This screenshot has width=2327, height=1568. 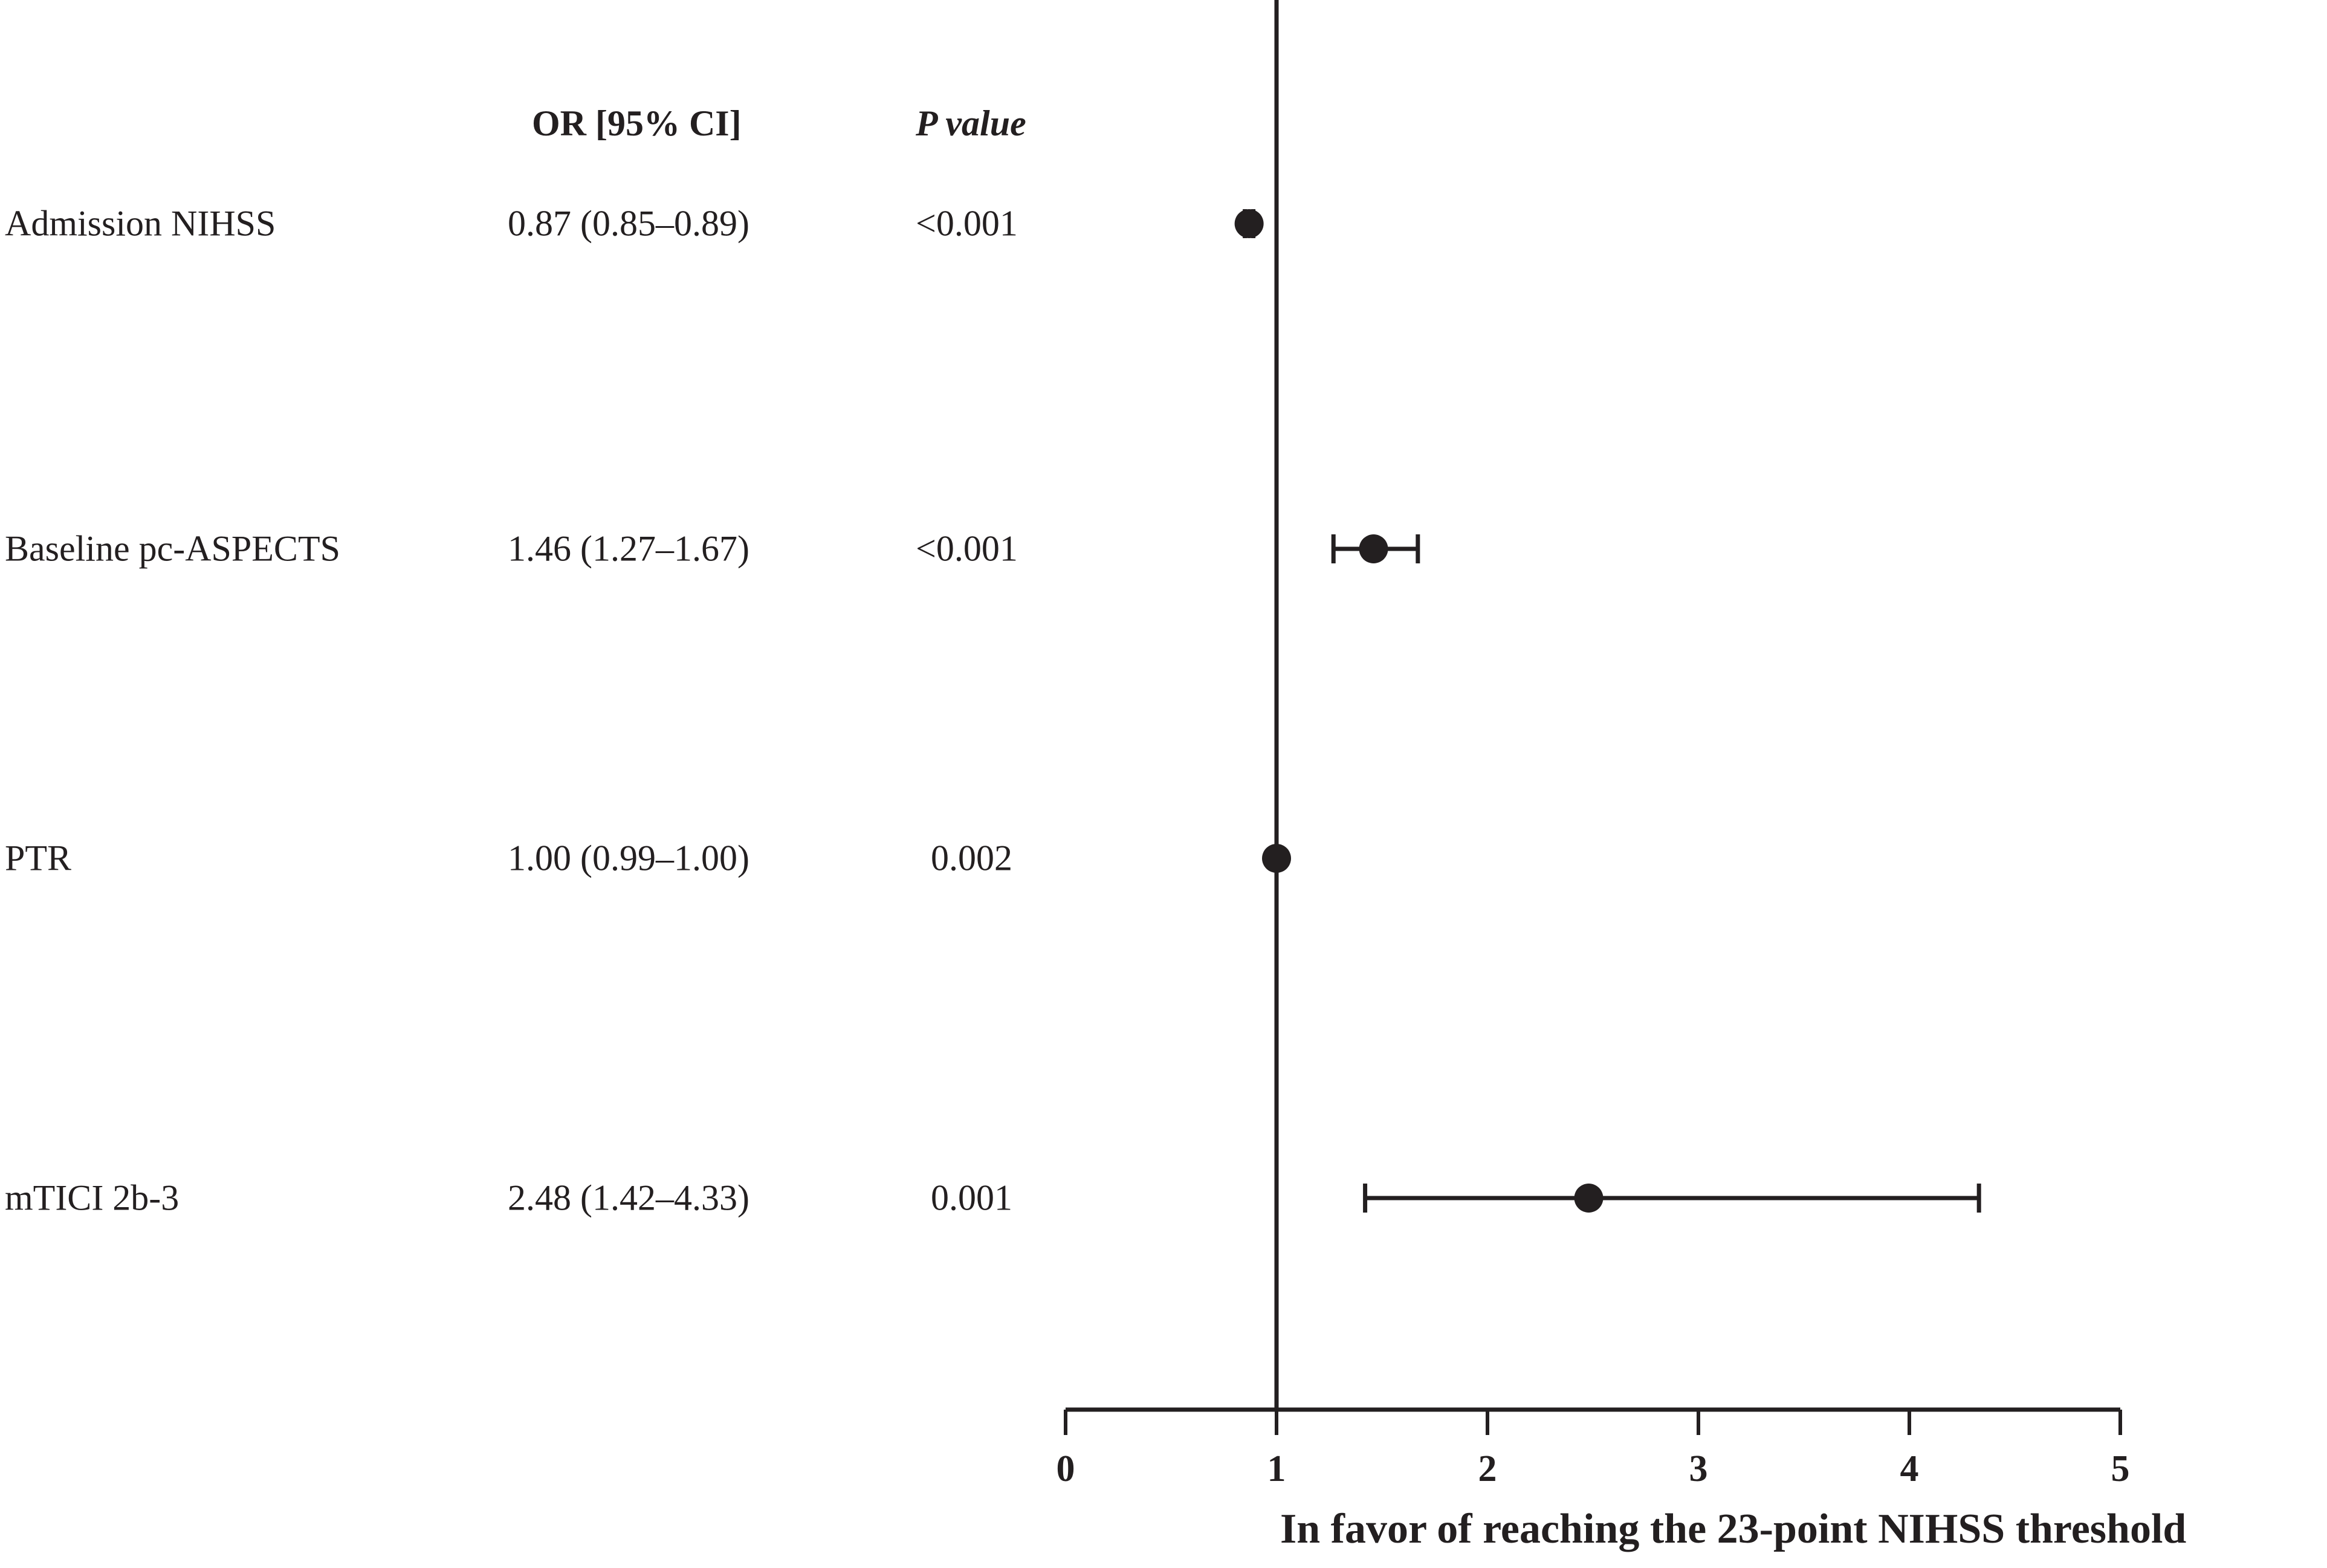 I want to click on row-or-baseline-pc-aspects: 1.46 (1.27–1.67), so click(x=628, y=548).